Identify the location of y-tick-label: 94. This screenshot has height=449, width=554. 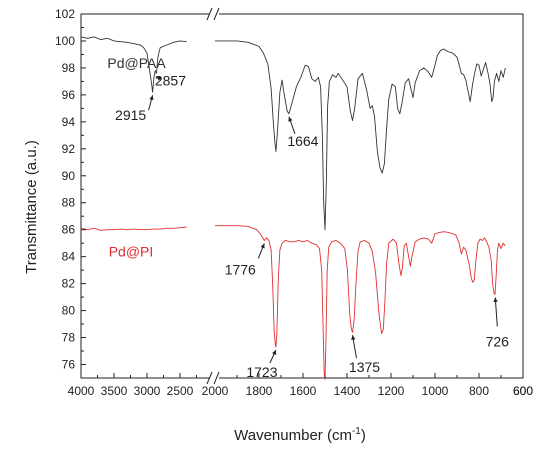
(69, 122).